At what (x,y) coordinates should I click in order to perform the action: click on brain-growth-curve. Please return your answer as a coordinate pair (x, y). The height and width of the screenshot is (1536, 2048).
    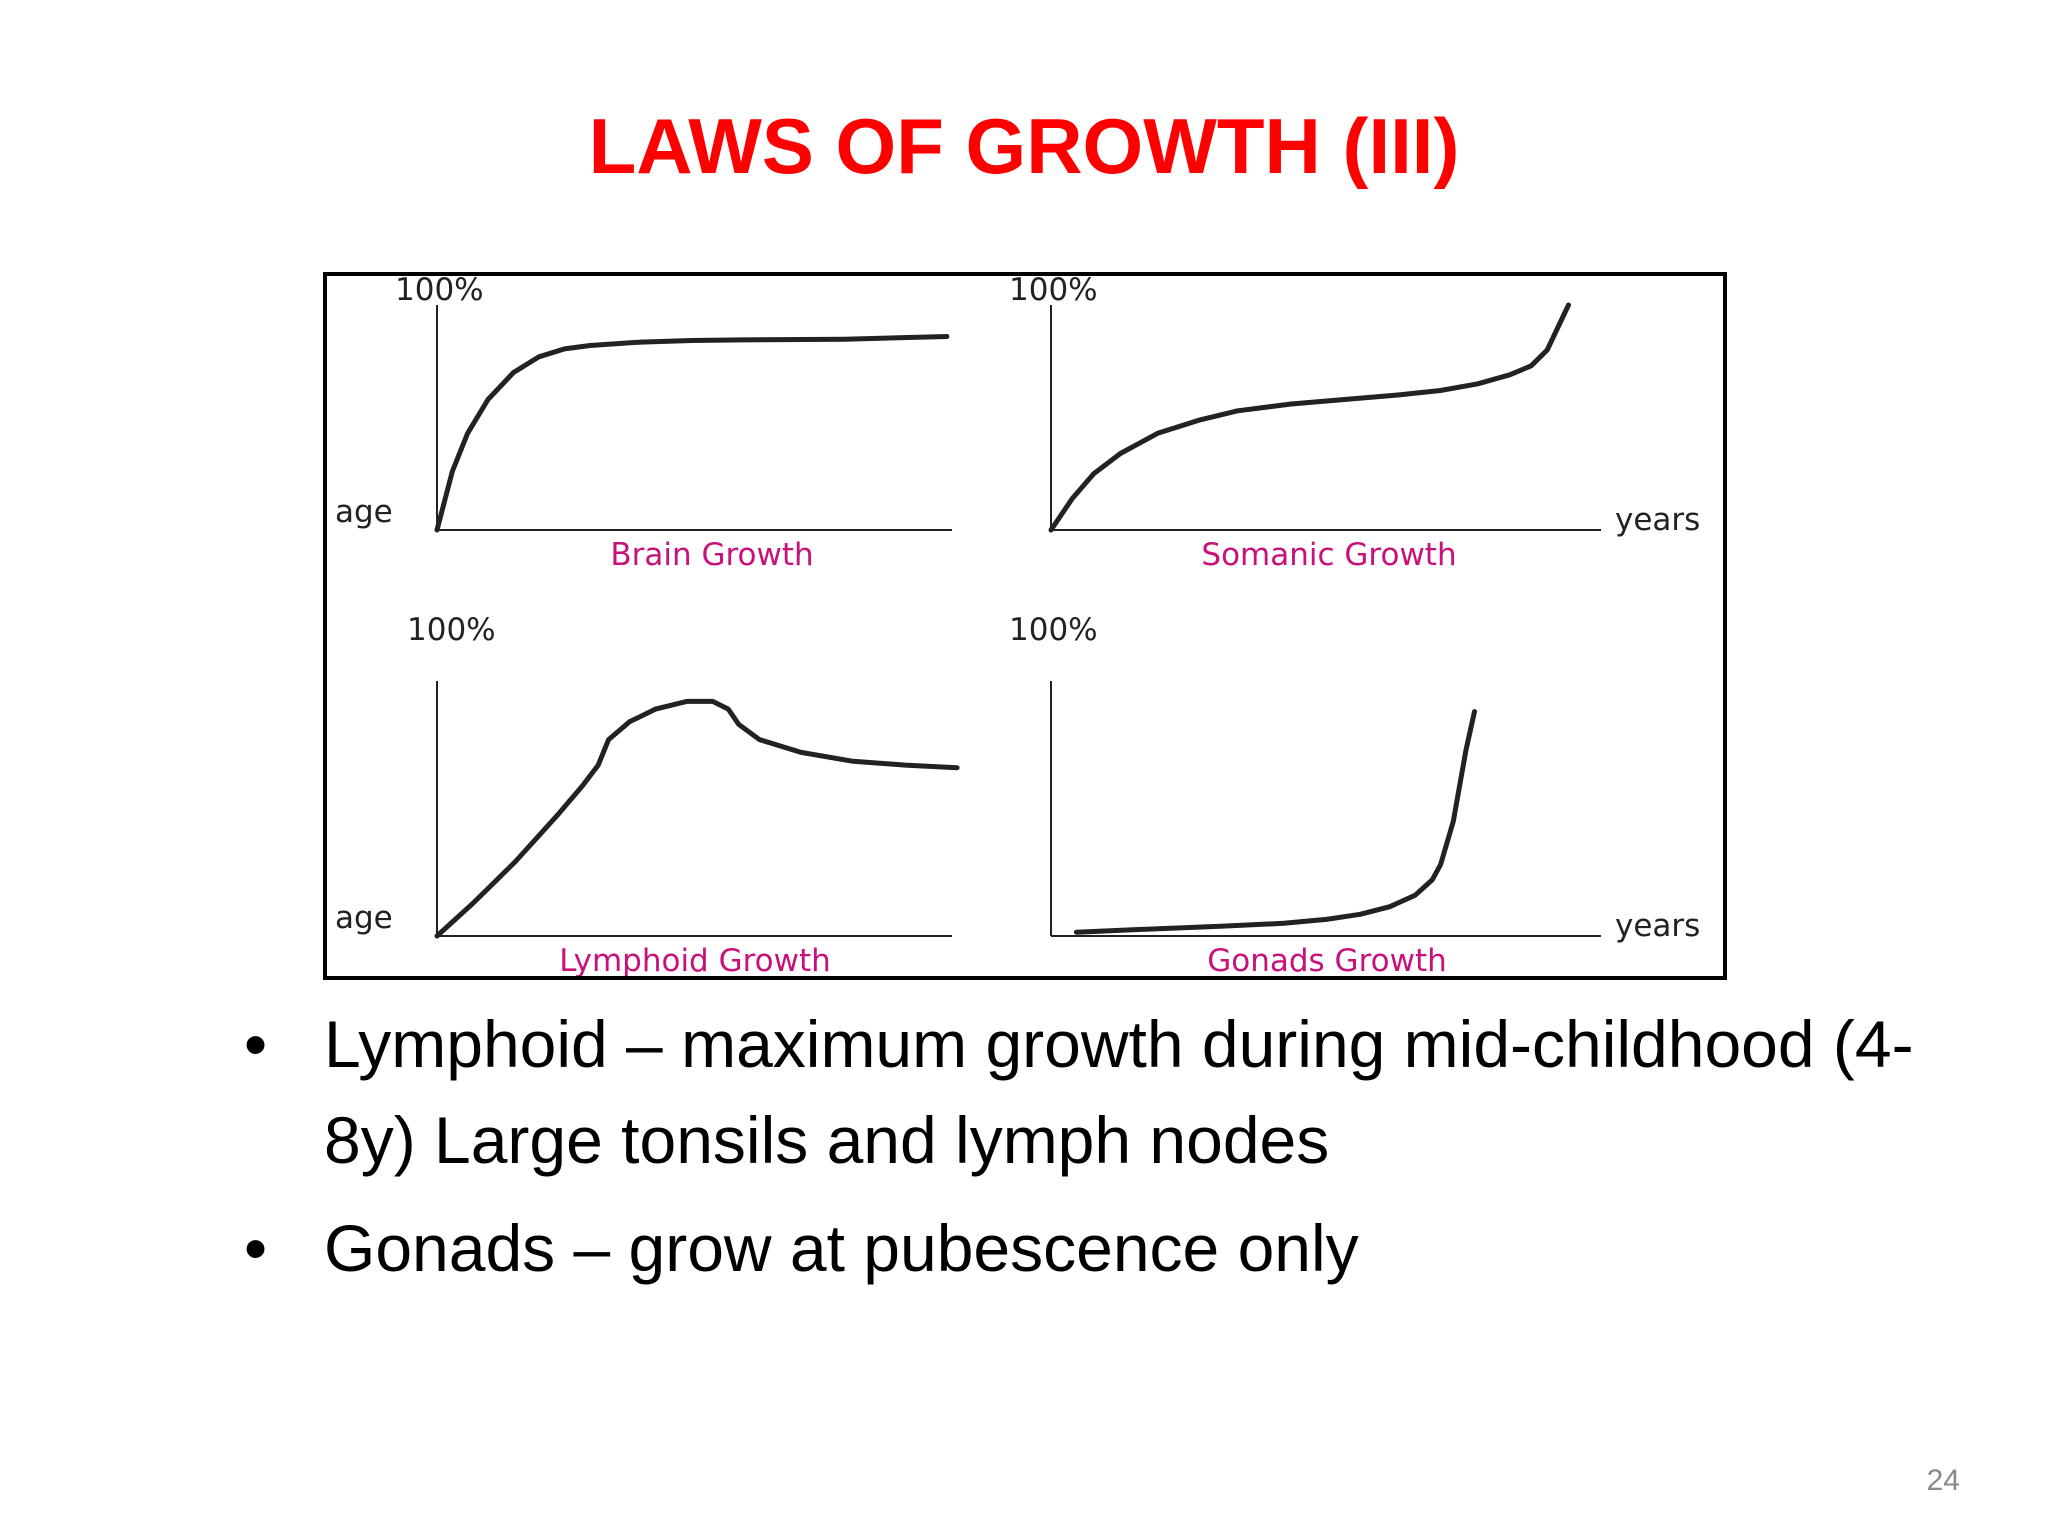
    Looking at the image, I should click on (692, 433).